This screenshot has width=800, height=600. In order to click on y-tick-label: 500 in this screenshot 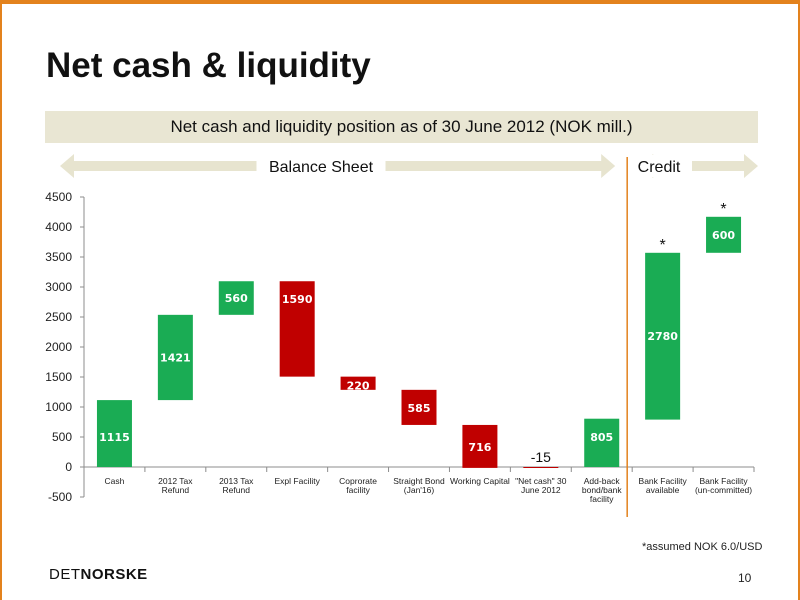, I will do `click(62, 437)`.